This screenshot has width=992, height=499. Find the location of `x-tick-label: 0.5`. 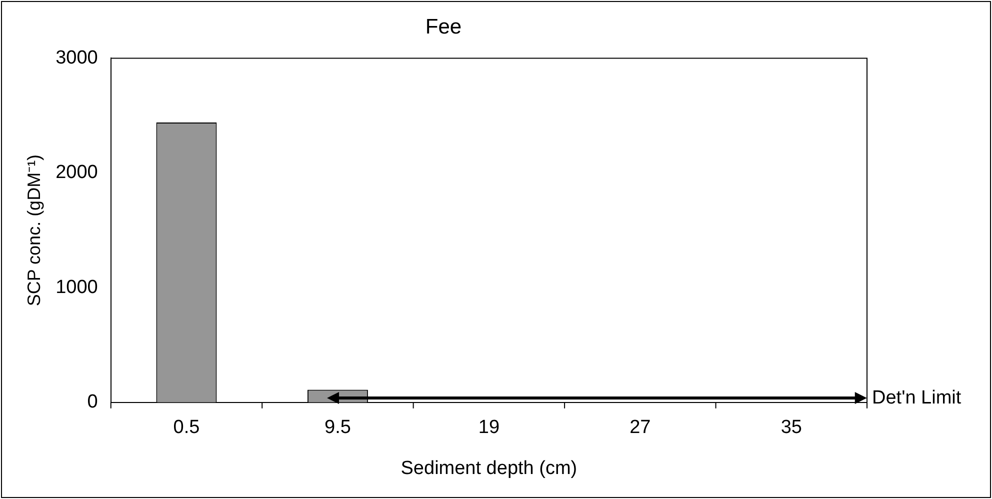

x-tick-label: 0.5 is located at coordinates (186, 427).